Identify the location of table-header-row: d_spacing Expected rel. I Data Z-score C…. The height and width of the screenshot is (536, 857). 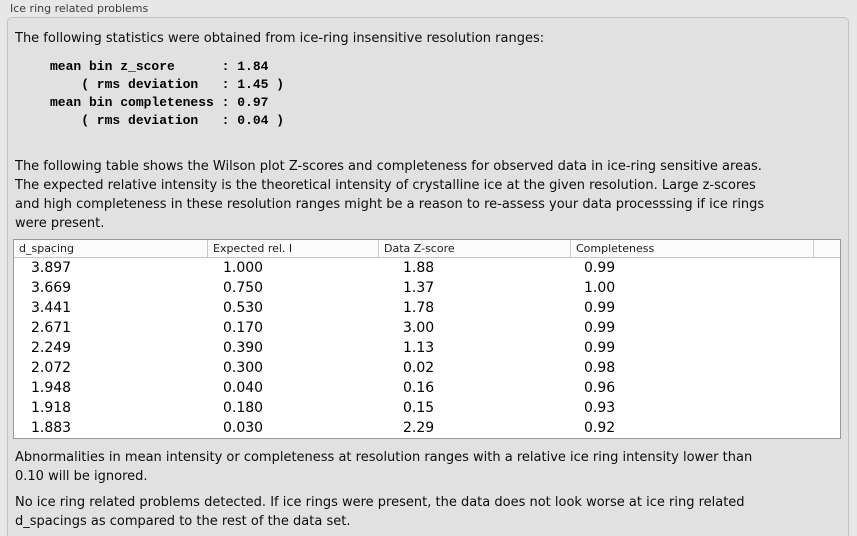
(427, 249).